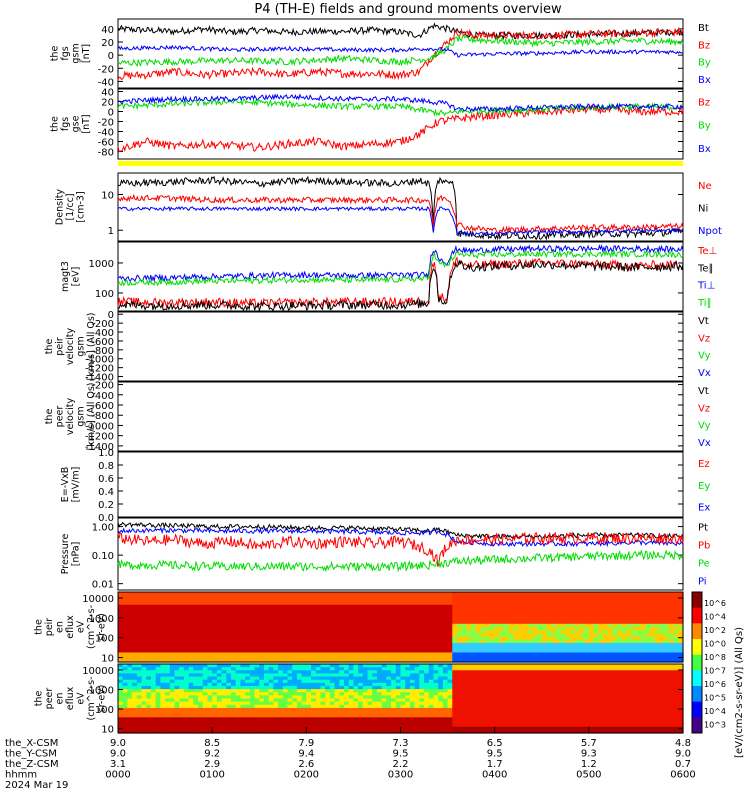  What do you see at coordinates (39, 627) in the screenshot?
I see `y-axis-label-line: the` at bounding box center [39, 627].